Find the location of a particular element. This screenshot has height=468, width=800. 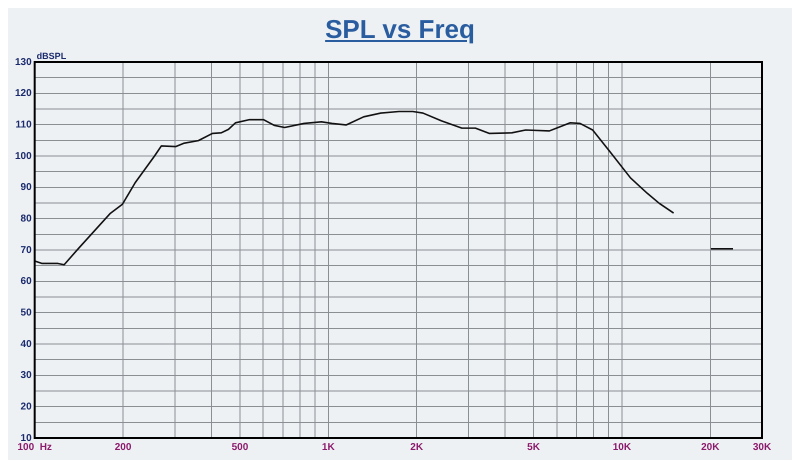

y-tick-label: 20 is located at coordinates (26, 406).